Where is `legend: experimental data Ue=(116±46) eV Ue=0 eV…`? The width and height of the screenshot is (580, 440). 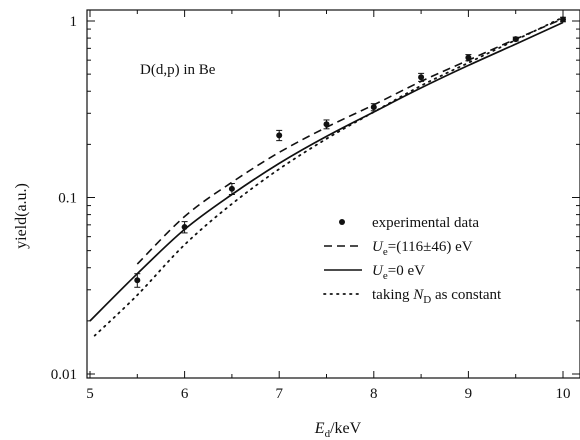 legend: experimental data Ue=(116±46) eV Ue=0 eV… is located at coordinates (412, 260).